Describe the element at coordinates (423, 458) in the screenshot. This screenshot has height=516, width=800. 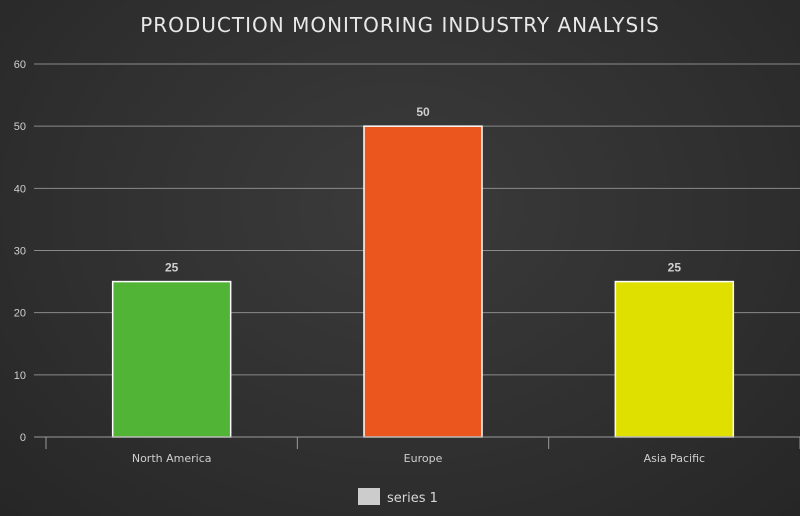
I see `x-tick-label: Europe` at that location.